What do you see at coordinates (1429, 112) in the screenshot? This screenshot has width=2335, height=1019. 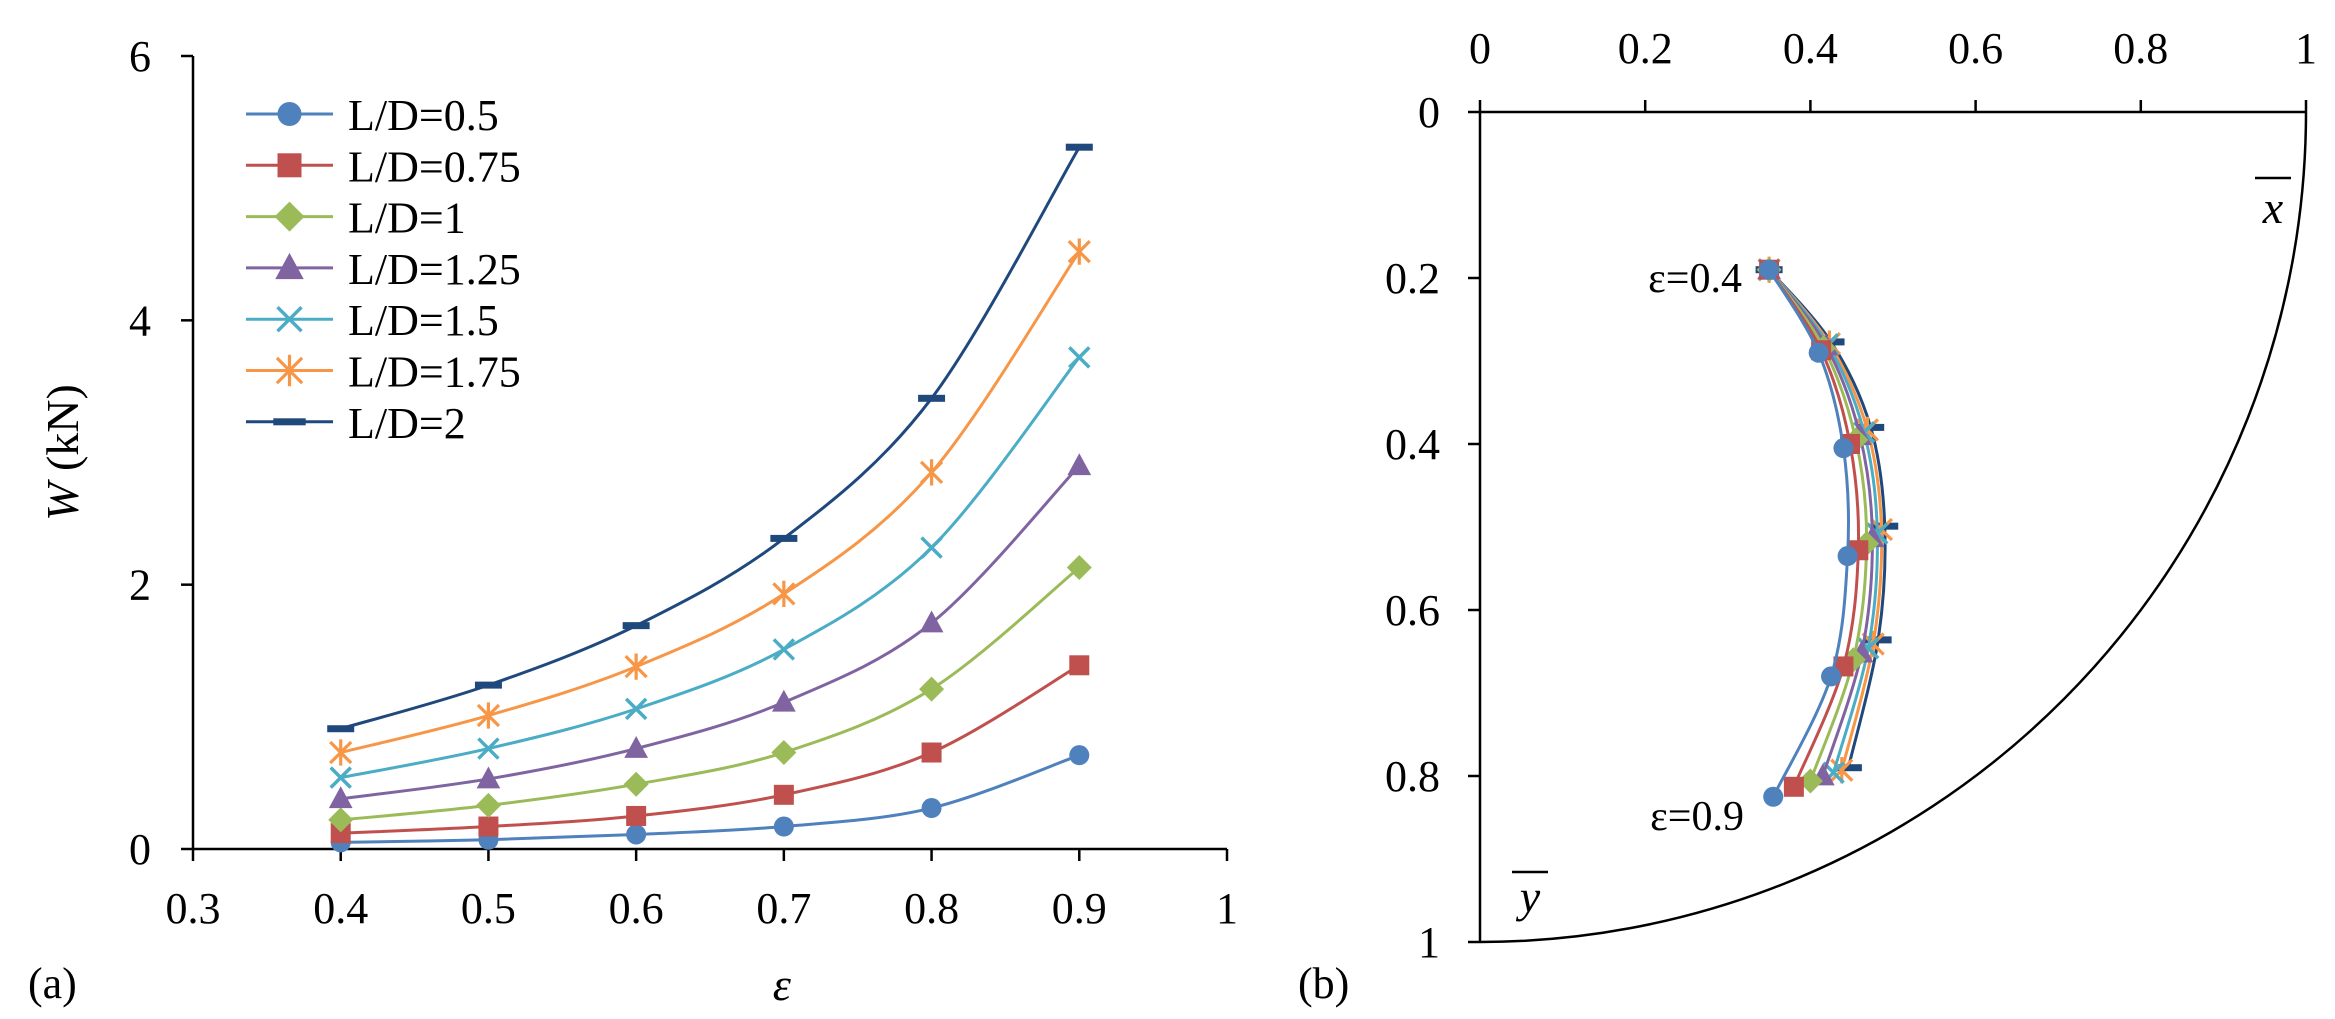 I see `panel-b-y-tick-label: 0` at bounding box center [1429, 112].